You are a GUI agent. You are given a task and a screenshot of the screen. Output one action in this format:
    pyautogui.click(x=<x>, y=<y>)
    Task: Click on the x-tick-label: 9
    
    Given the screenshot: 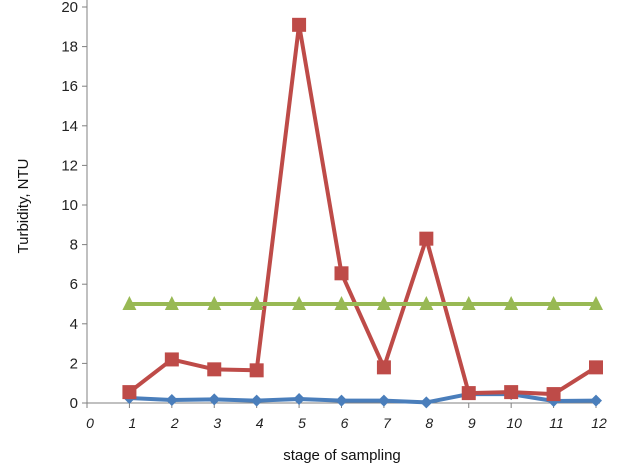 What is the action you would take?
    pyautogui.click(x=472, y=423)
    